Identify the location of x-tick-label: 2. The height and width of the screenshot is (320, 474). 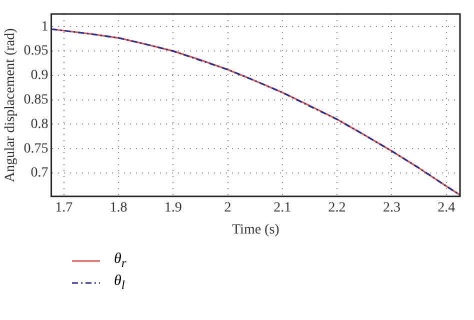
(228, 208).